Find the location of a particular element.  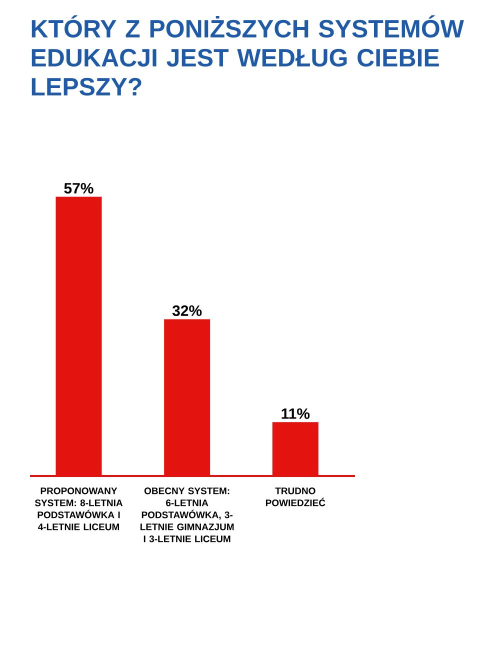

data-label: 57% is located at coordinates (79, 188).